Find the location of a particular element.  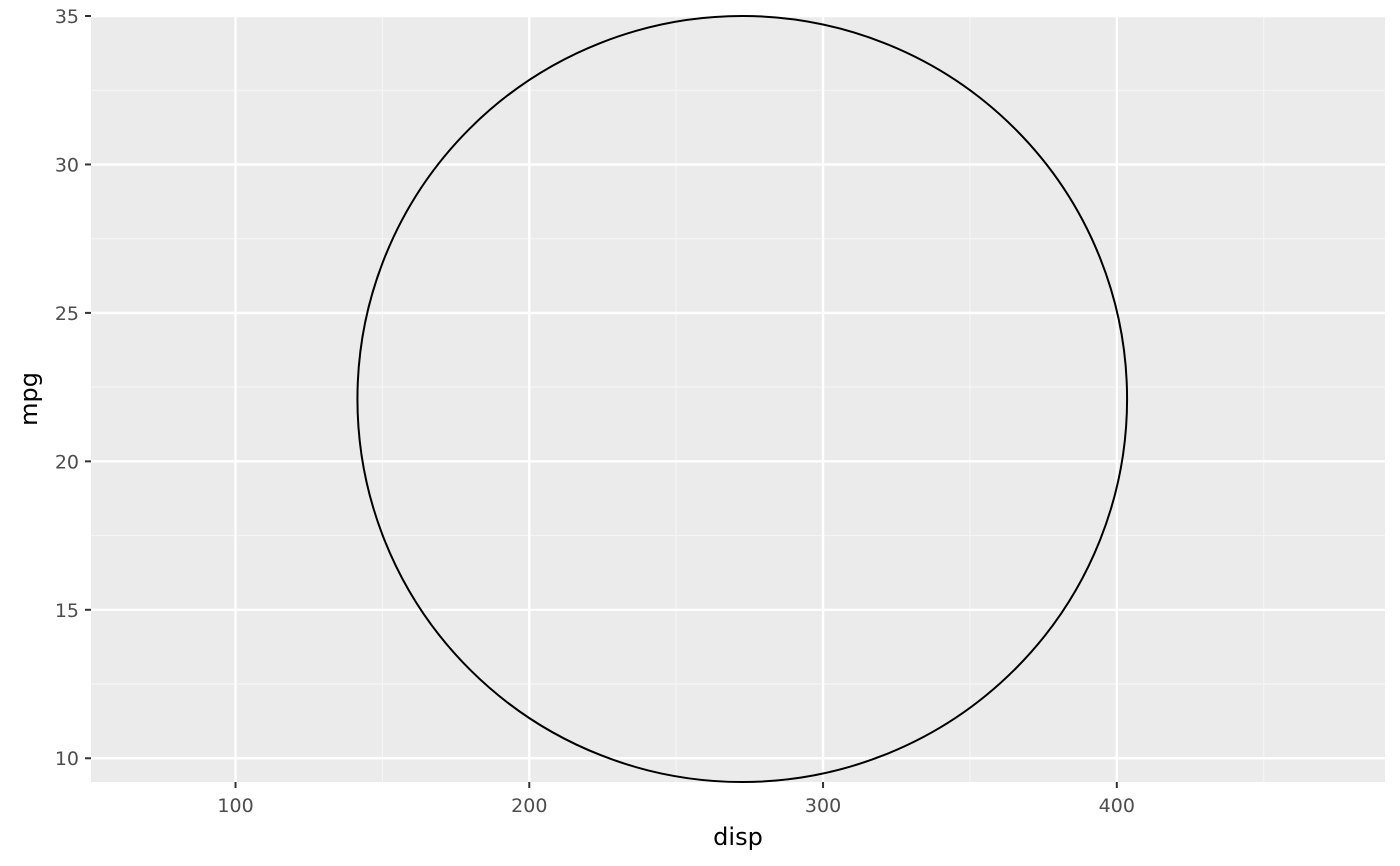

y-axis-title: mpg is located at coordinates (29, 399).